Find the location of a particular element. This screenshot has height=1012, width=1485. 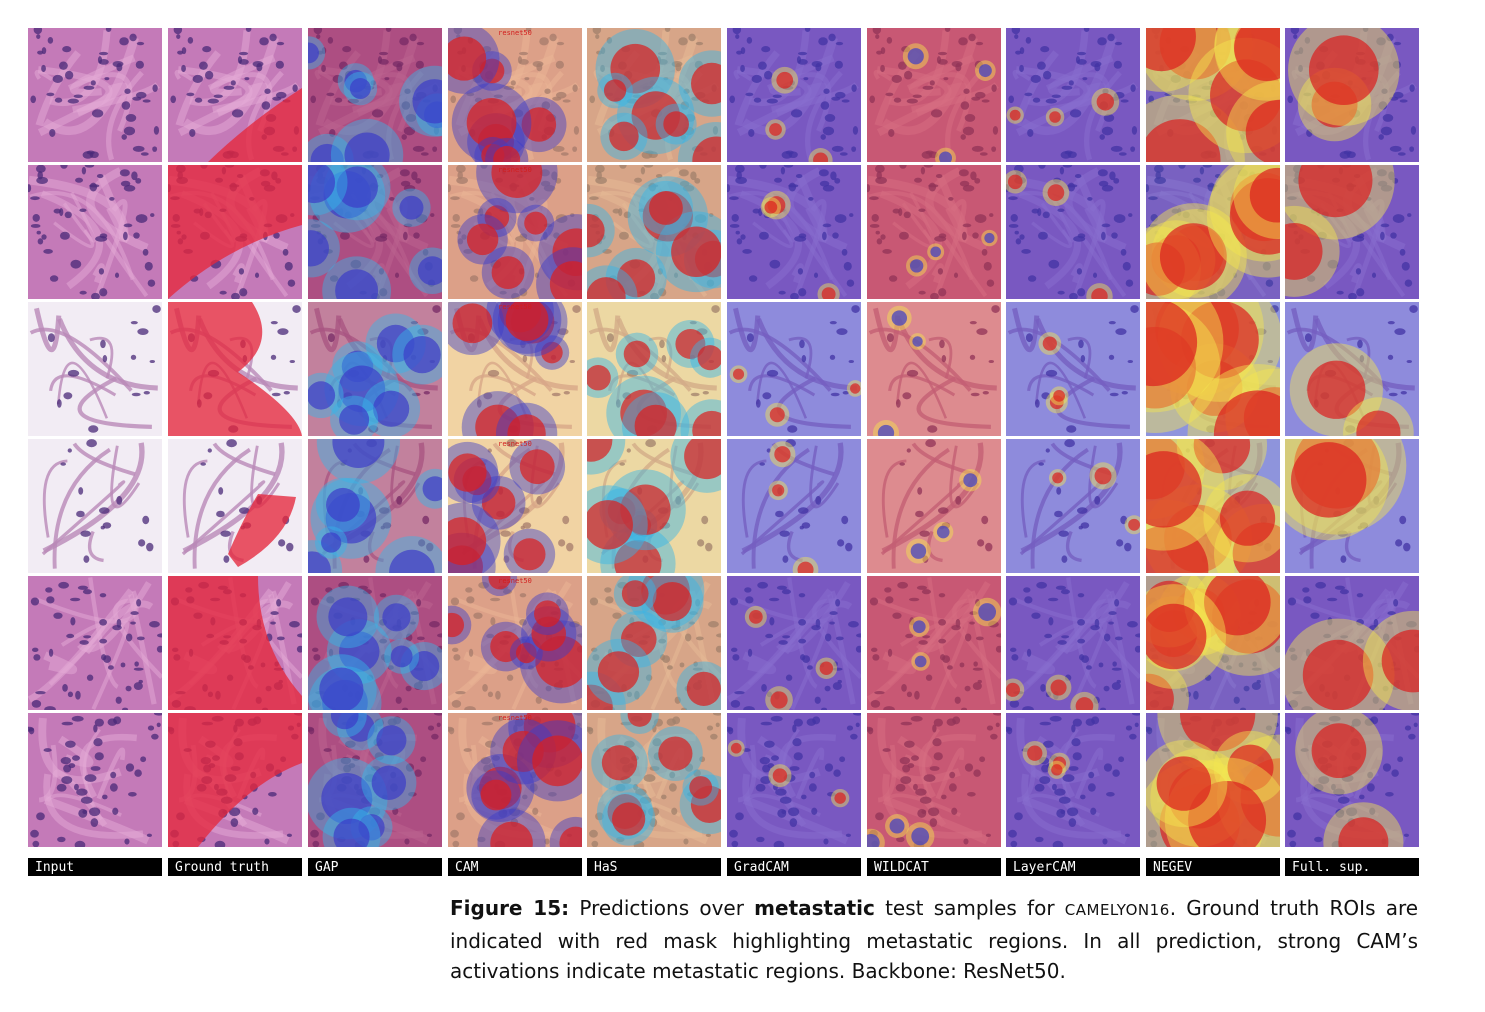

tile-row5-col7 is located at coordinates (934, 643).